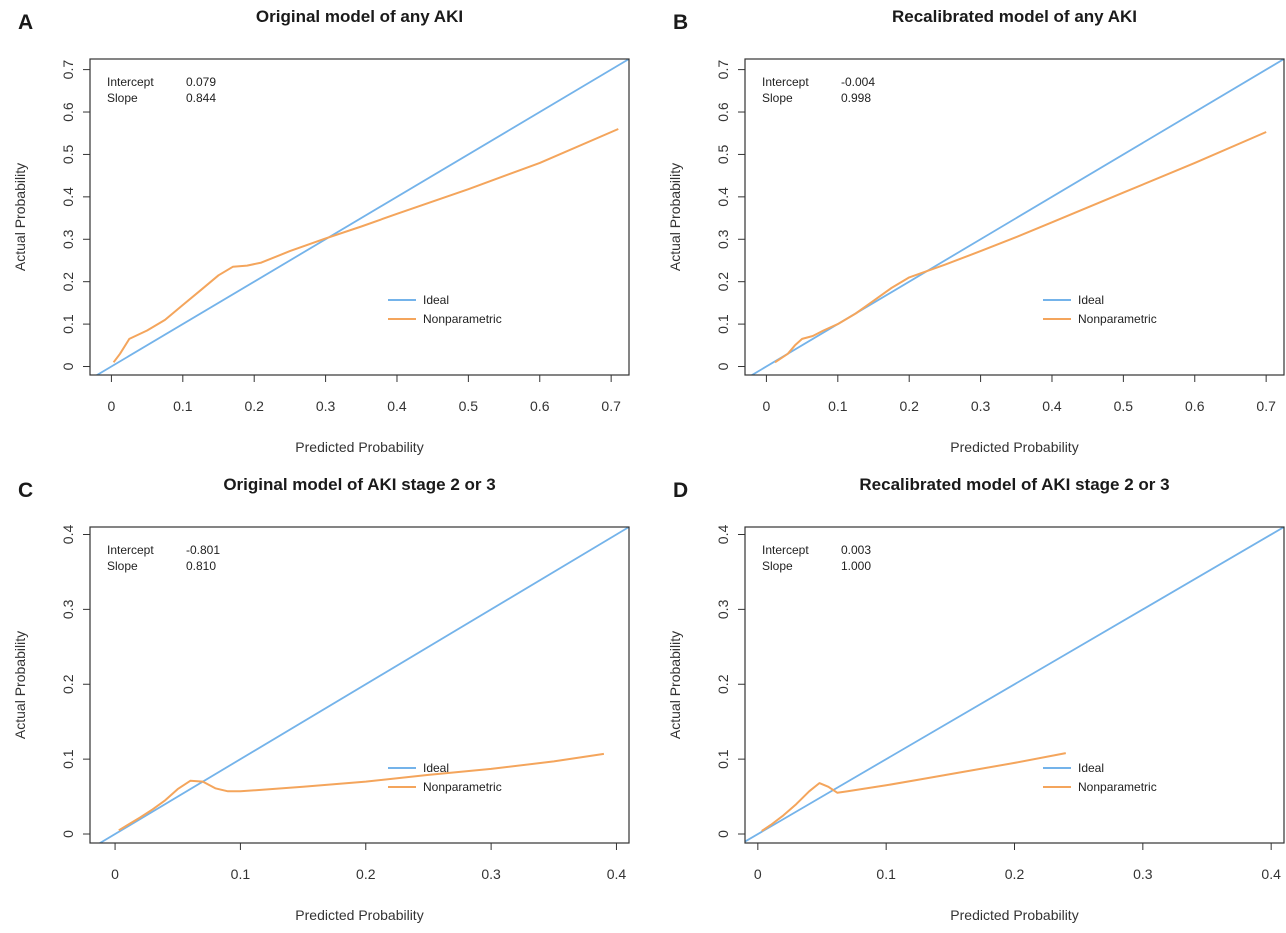 This screenshot has width=1286, height=933. What do you see at coordinates (856, 550) in the screenshot?
I see `stat-value: 0.003` at bounding box center [856, 550].